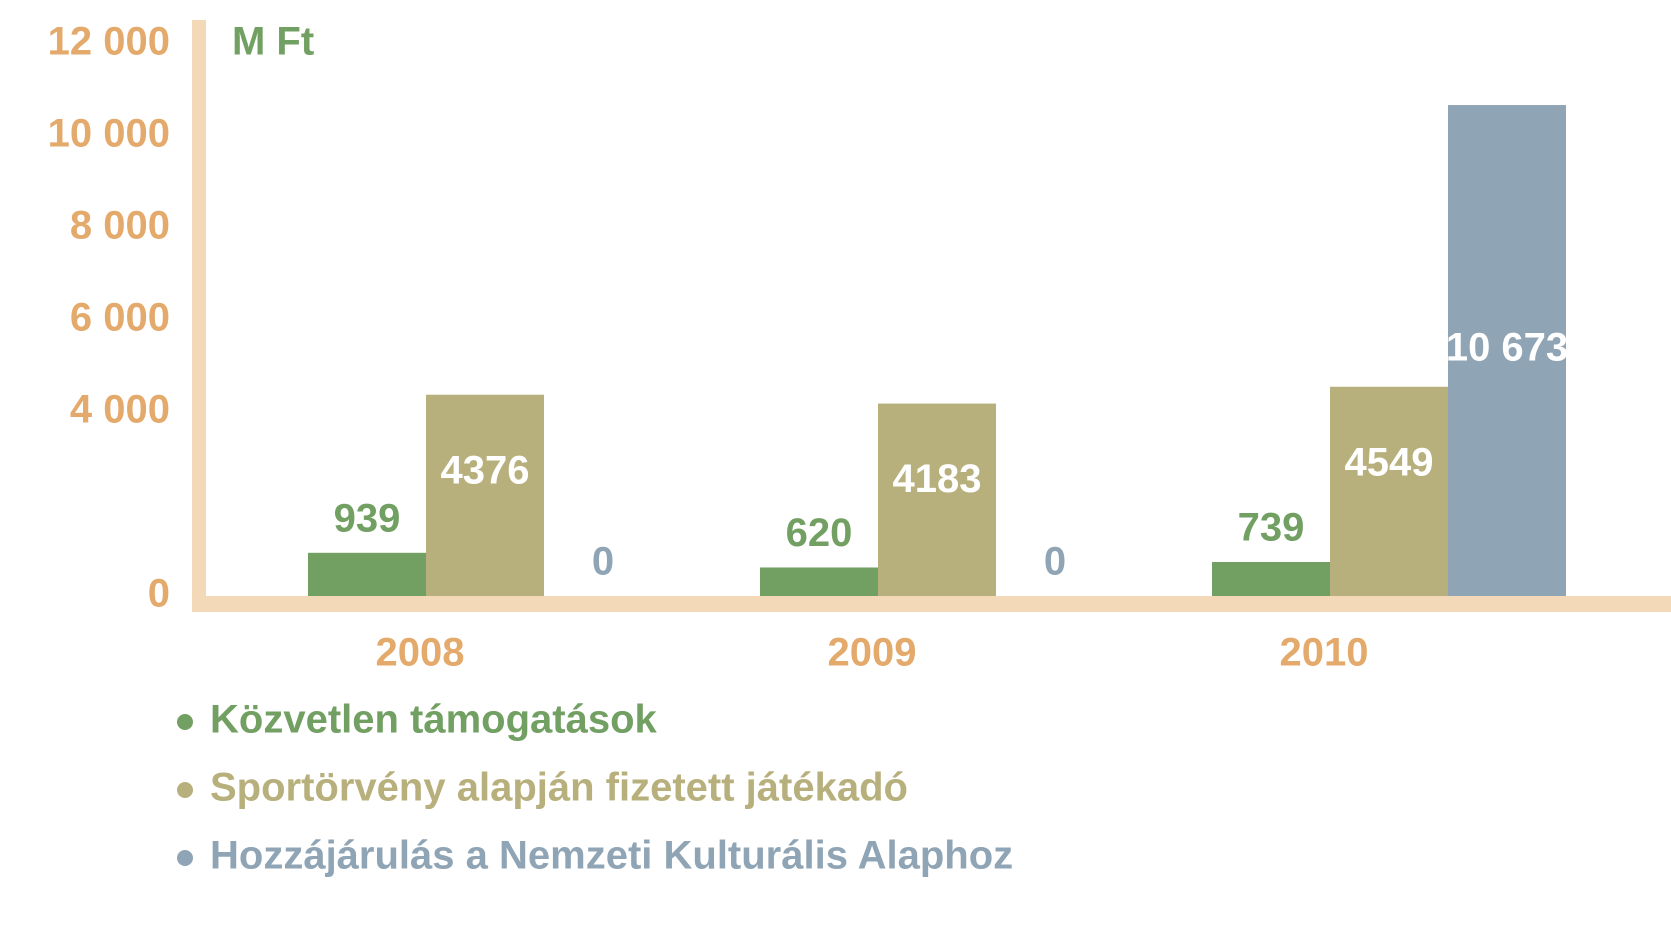 This screenshot has height=943, width=1671. Describe the element at coordinates (420, 653) in the screenshot. I see `x-tick-label: 2008` at that location.